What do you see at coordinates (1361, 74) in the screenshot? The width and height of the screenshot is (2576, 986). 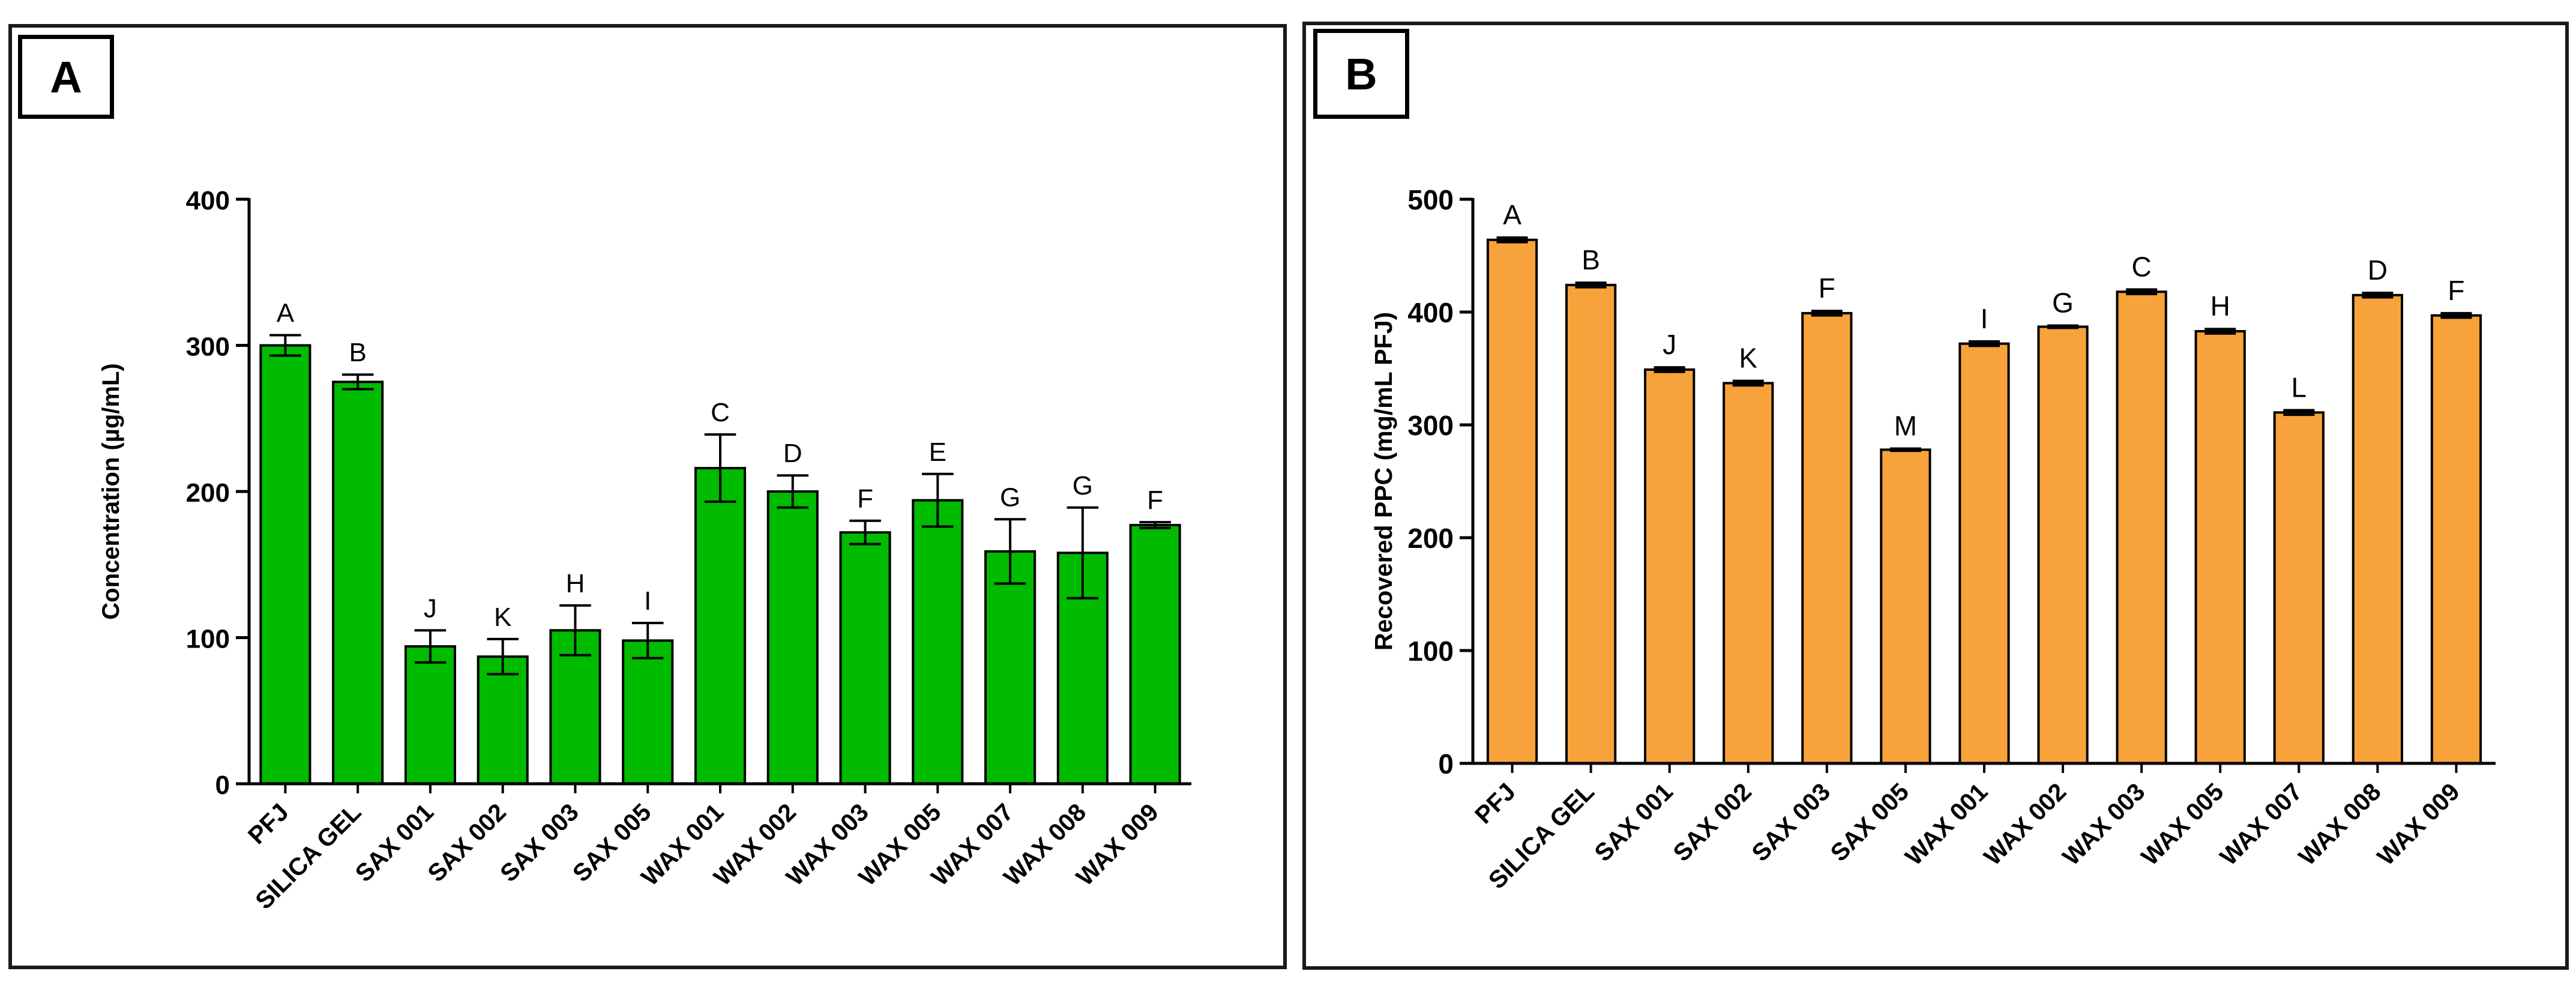 I see `panel-label: B` at bounding box center [1361, 74].